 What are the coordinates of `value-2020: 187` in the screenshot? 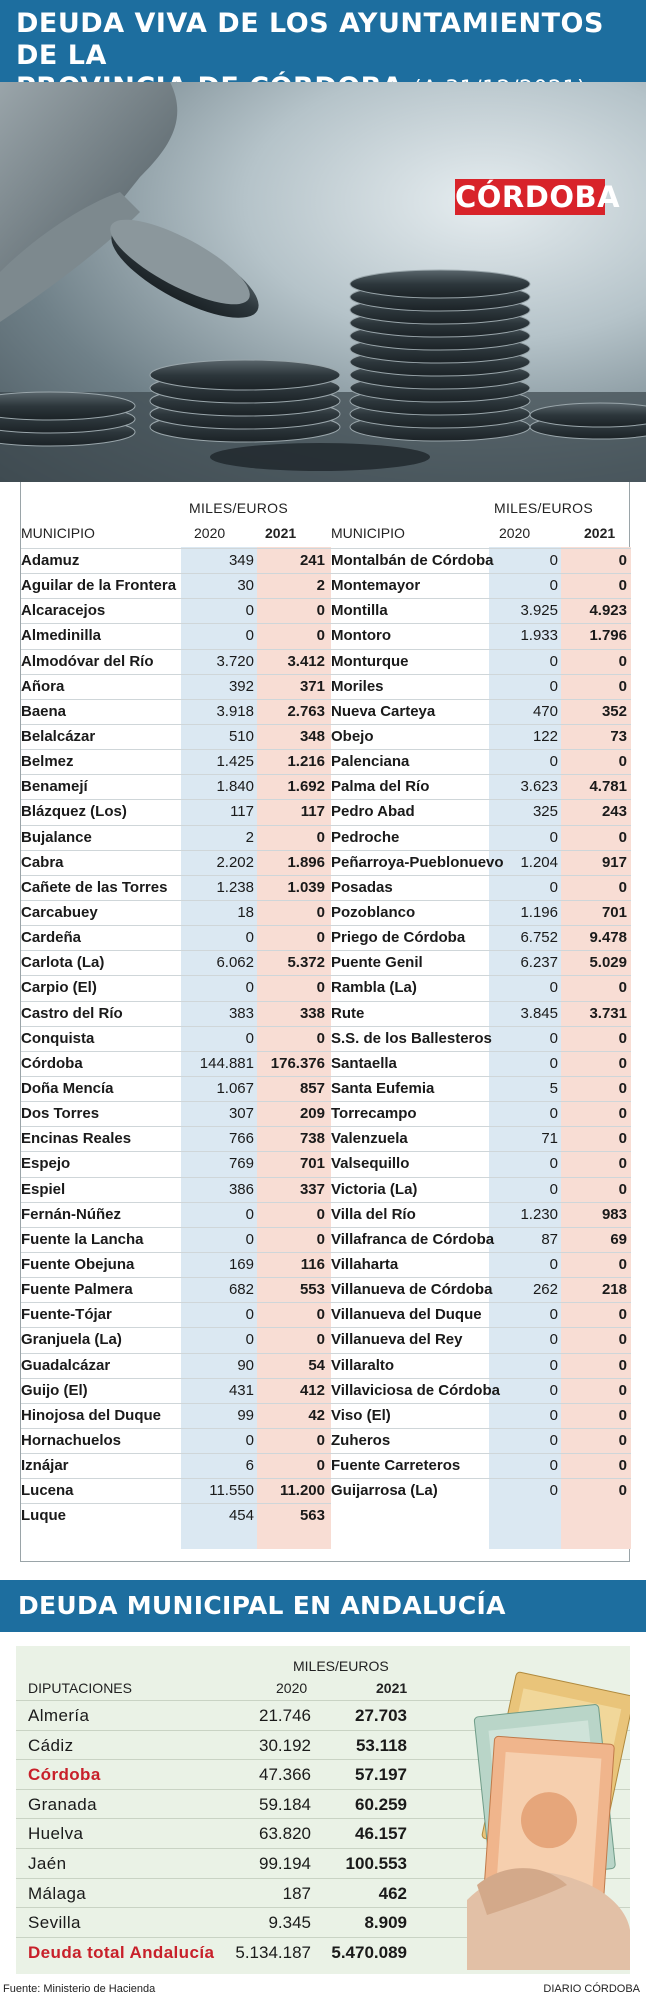 It's located at (296, 1893).